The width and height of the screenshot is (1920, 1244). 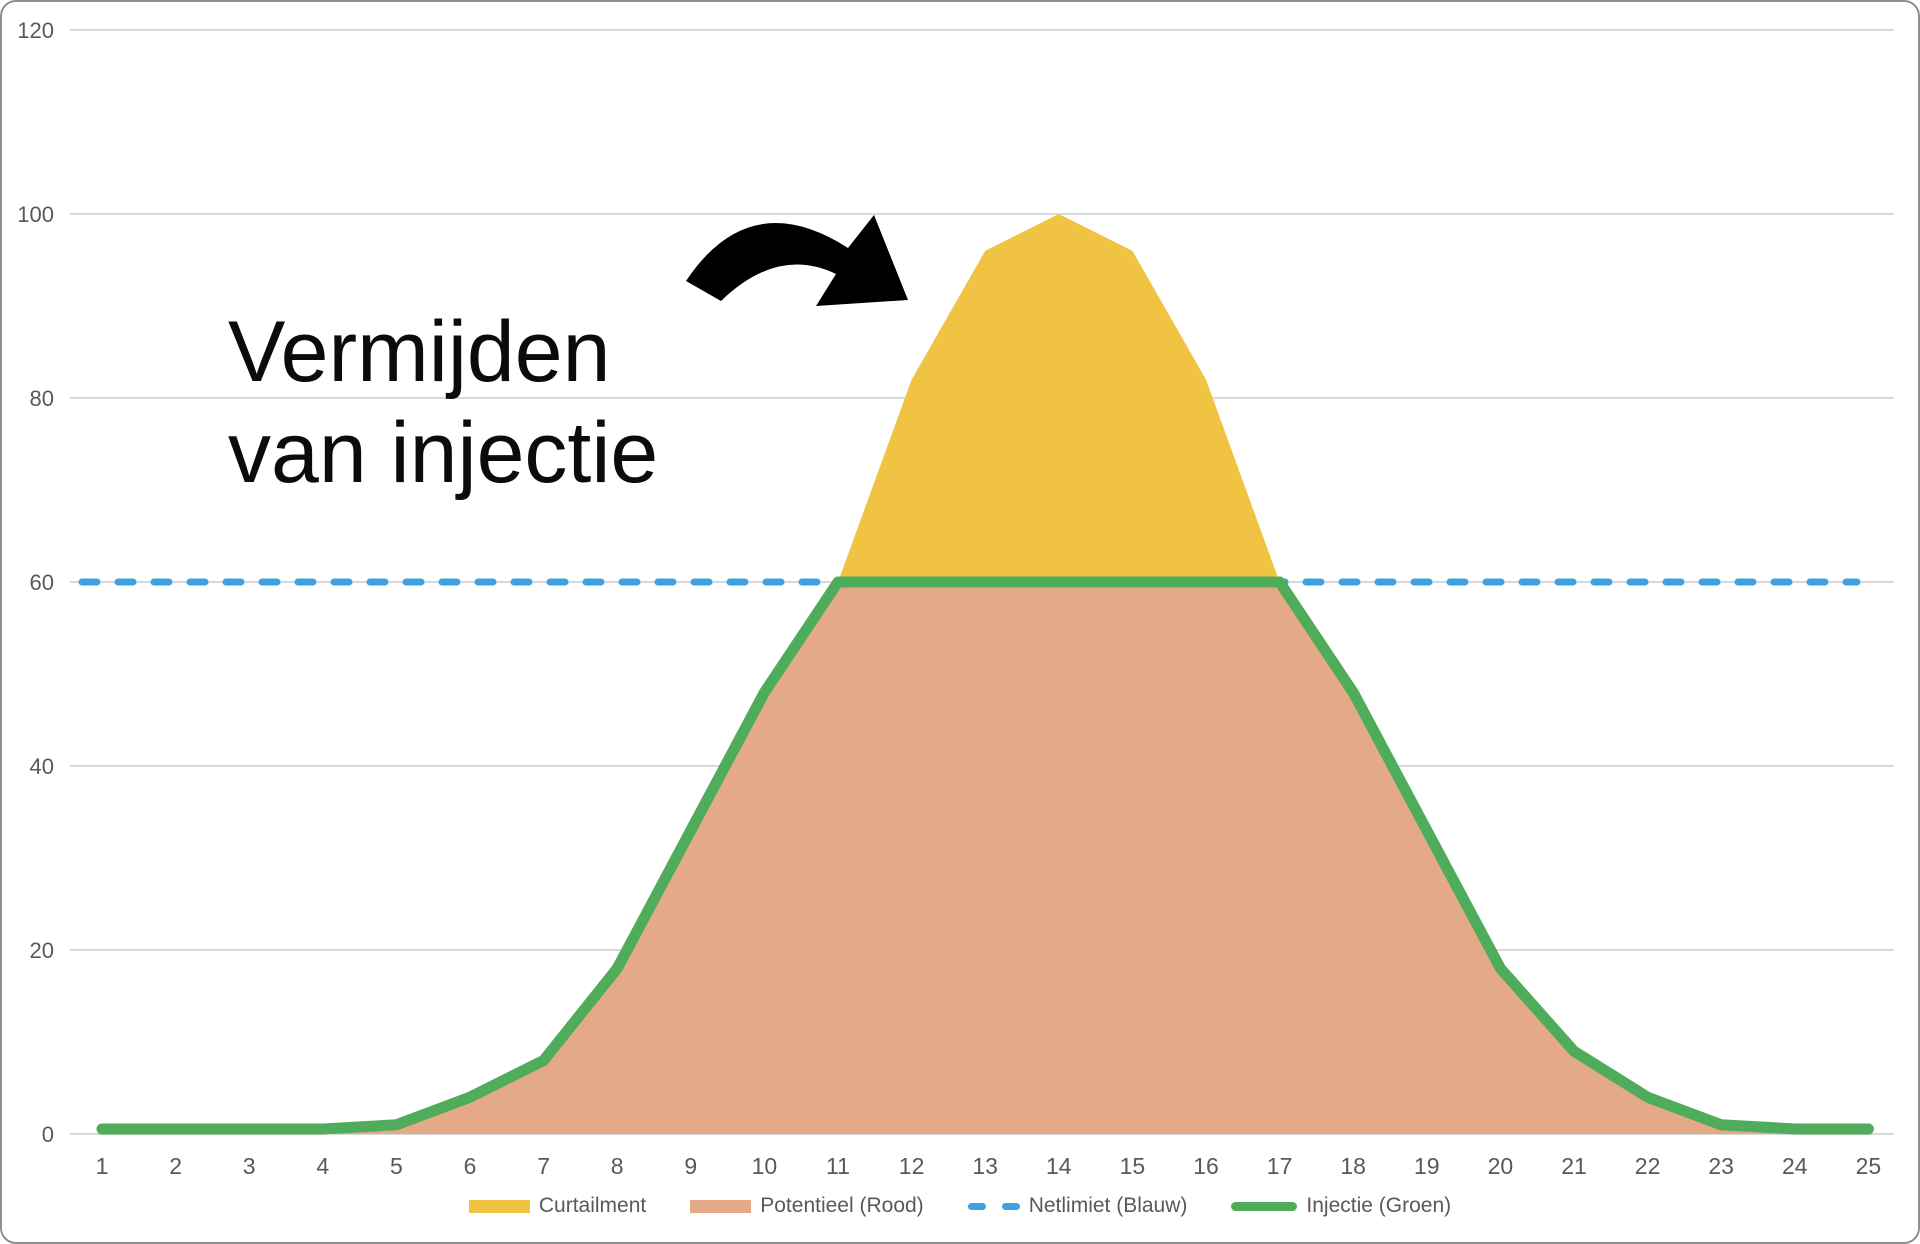 I want to click on x-axis-label-7: 7, so click(x=543, y=1166).